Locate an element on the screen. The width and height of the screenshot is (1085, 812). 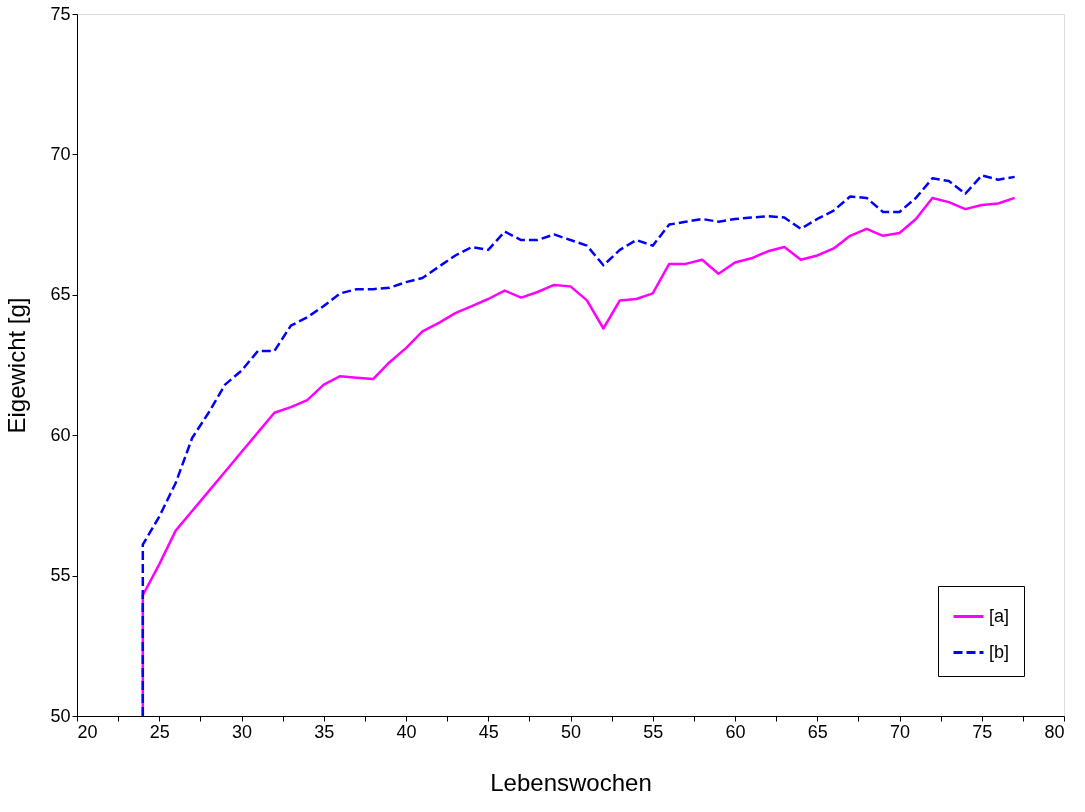
x-tick-label: 65 is located at coordinates (817, 731).